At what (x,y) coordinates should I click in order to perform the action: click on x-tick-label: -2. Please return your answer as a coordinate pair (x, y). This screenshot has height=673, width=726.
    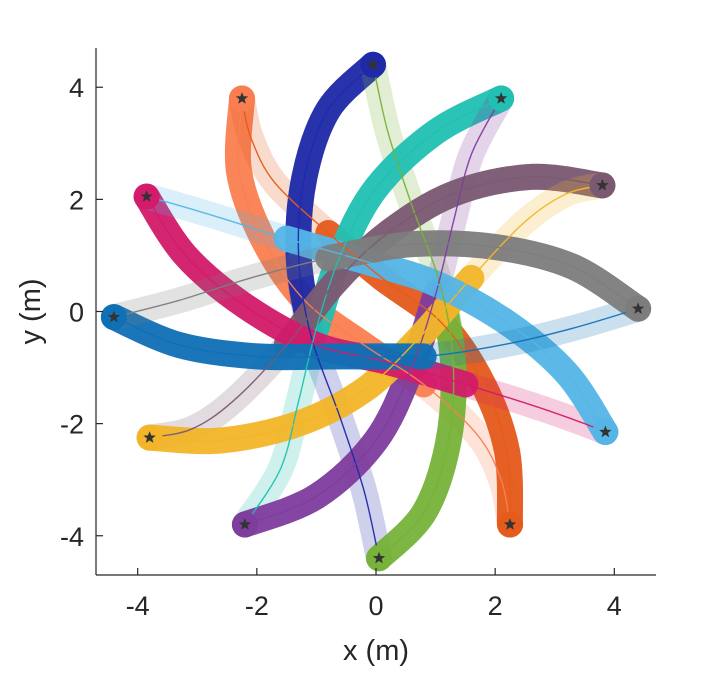
    Looking at the image, I should click on (257, 606).